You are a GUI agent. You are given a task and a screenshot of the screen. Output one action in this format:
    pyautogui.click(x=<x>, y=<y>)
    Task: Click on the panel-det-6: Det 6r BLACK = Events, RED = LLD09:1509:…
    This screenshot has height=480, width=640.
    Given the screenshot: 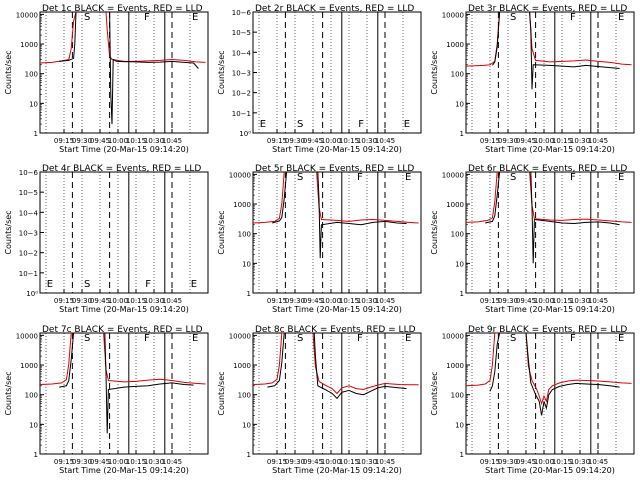 What is the action you would take?
    pyautogui.click(x=532, y=239)
    